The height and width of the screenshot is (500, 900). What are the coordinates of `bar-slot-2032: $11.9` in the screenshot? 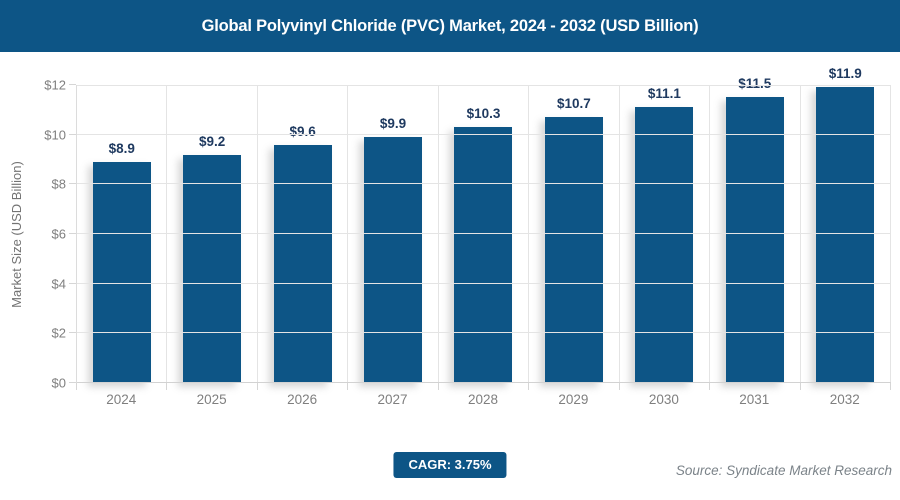 It's located at (846, 228).